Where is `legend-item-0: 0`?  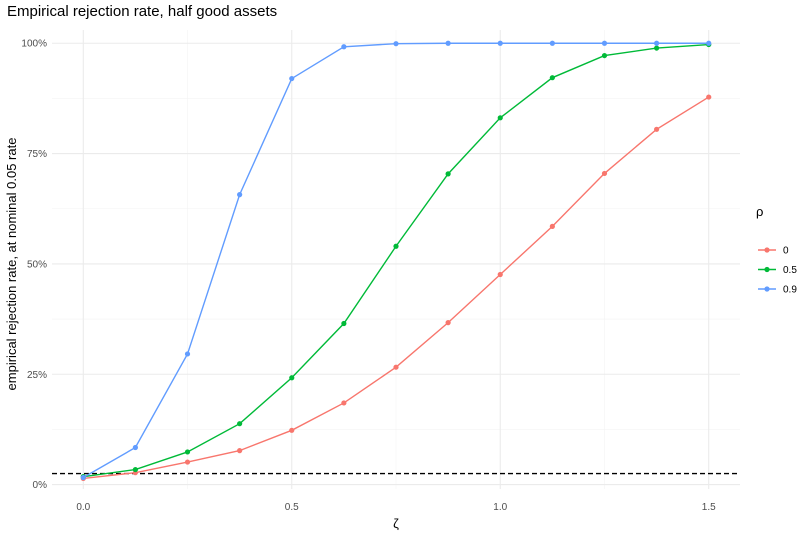 legend-item-0: 0 is located at coordinates (773, 251).